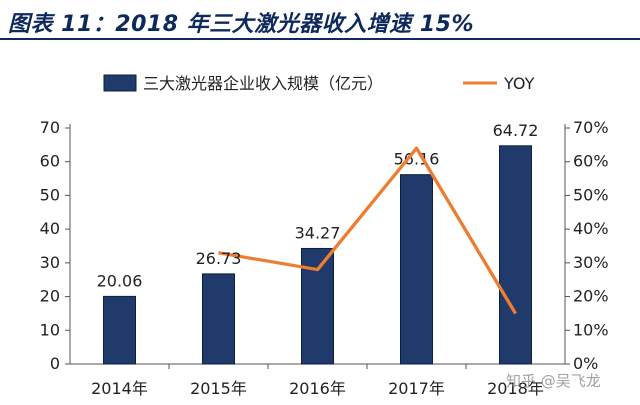  I want to click on y-left-tick-label: 40, so click(50, 228).